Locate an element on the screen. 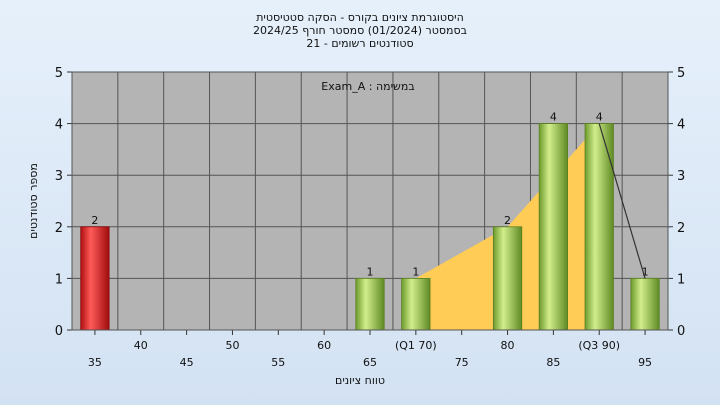  y-tick-label-right: 0 is located at coordinates (681, 331).